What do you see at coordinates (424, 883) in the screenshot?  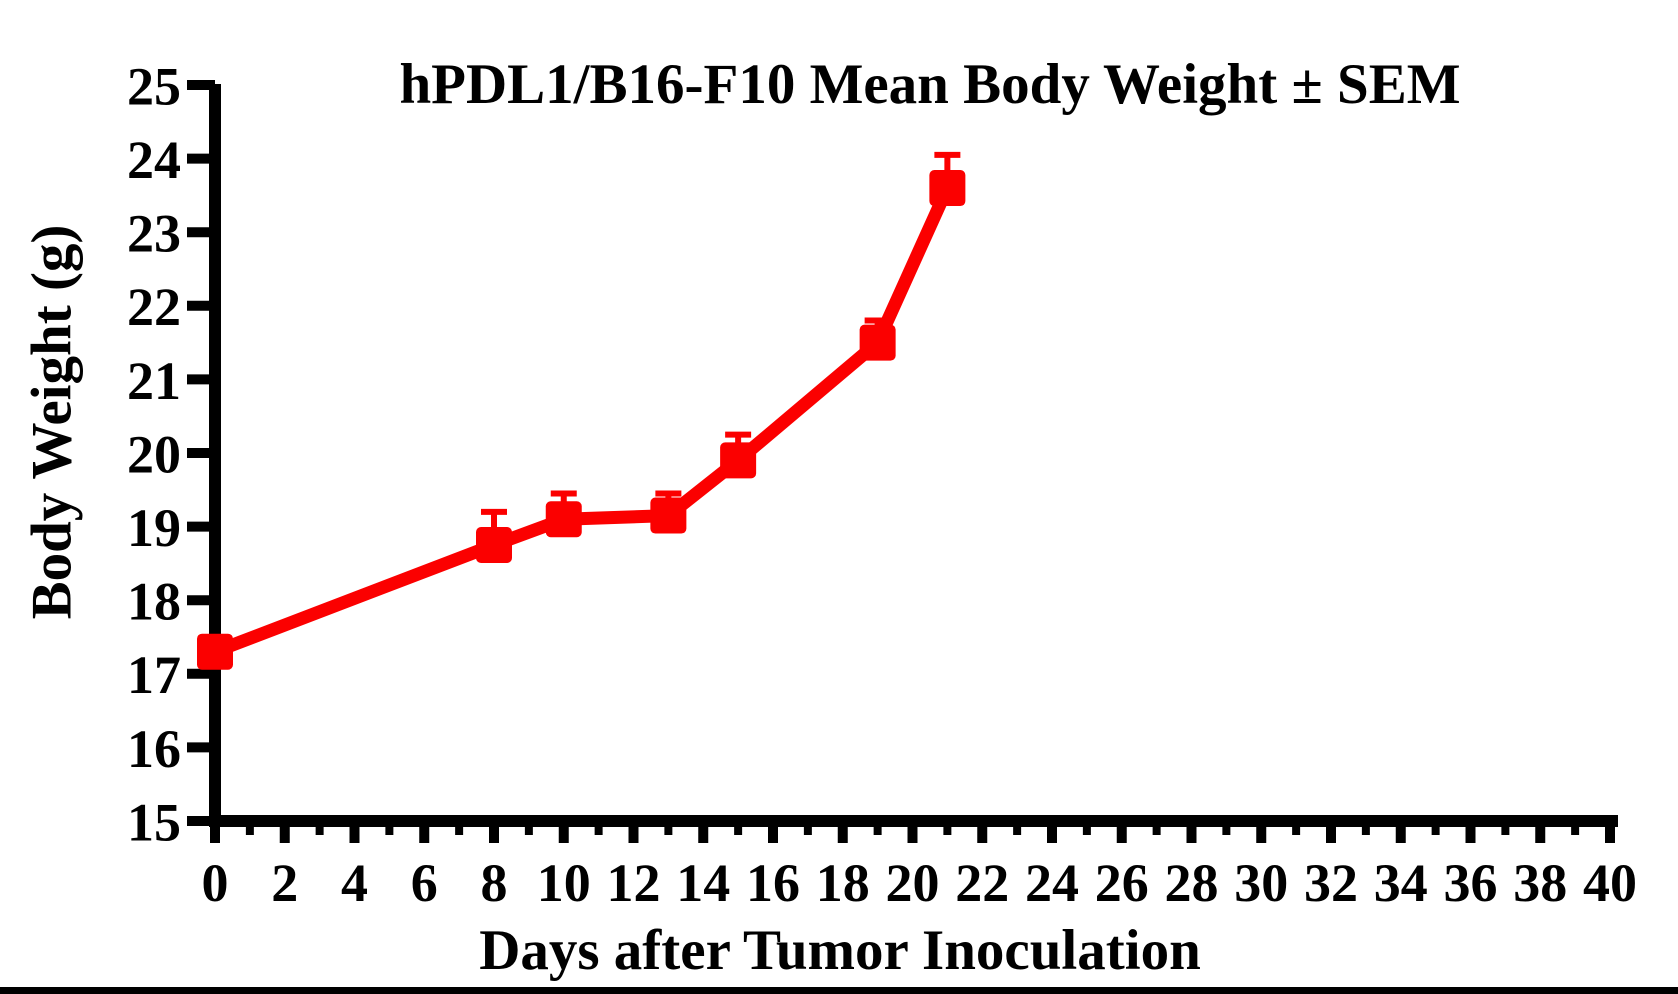 I see `x-tick-label: 6` at bounding box center [424, 883].